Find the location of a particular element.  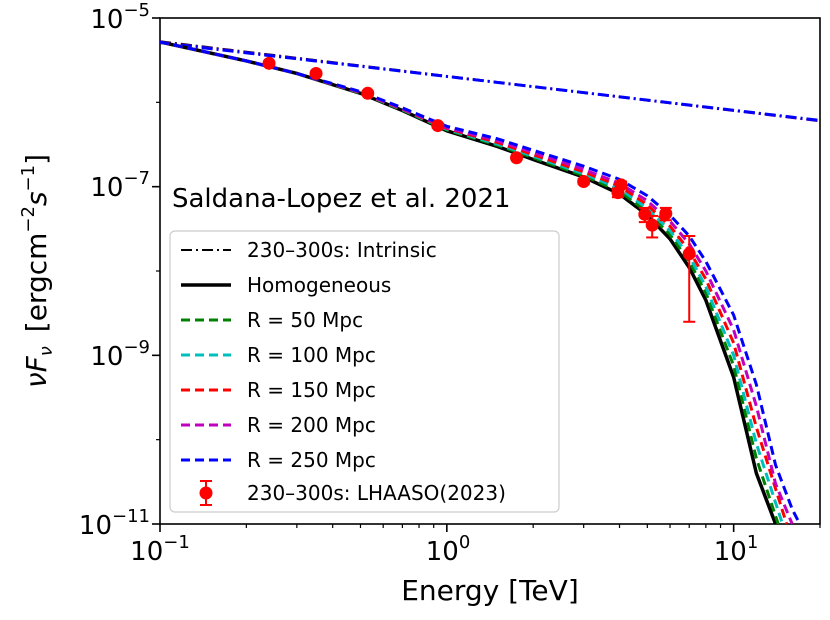

legend-label-r200: R = 200 Mpc is located at coordinates (311, 425).